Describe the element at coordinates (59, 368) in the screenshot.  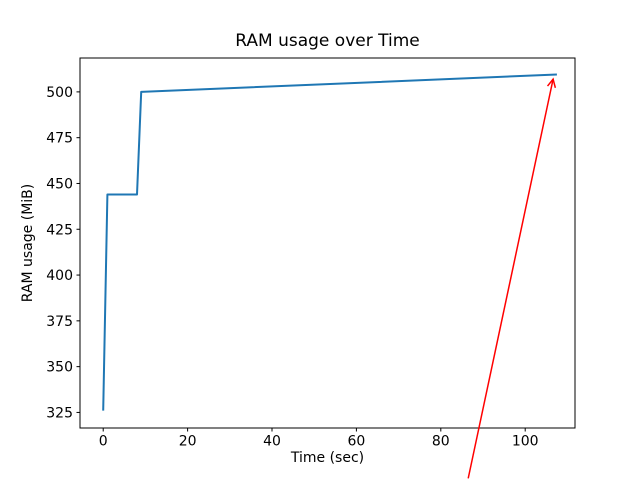
I see `y-tick-label: 350` at that location.